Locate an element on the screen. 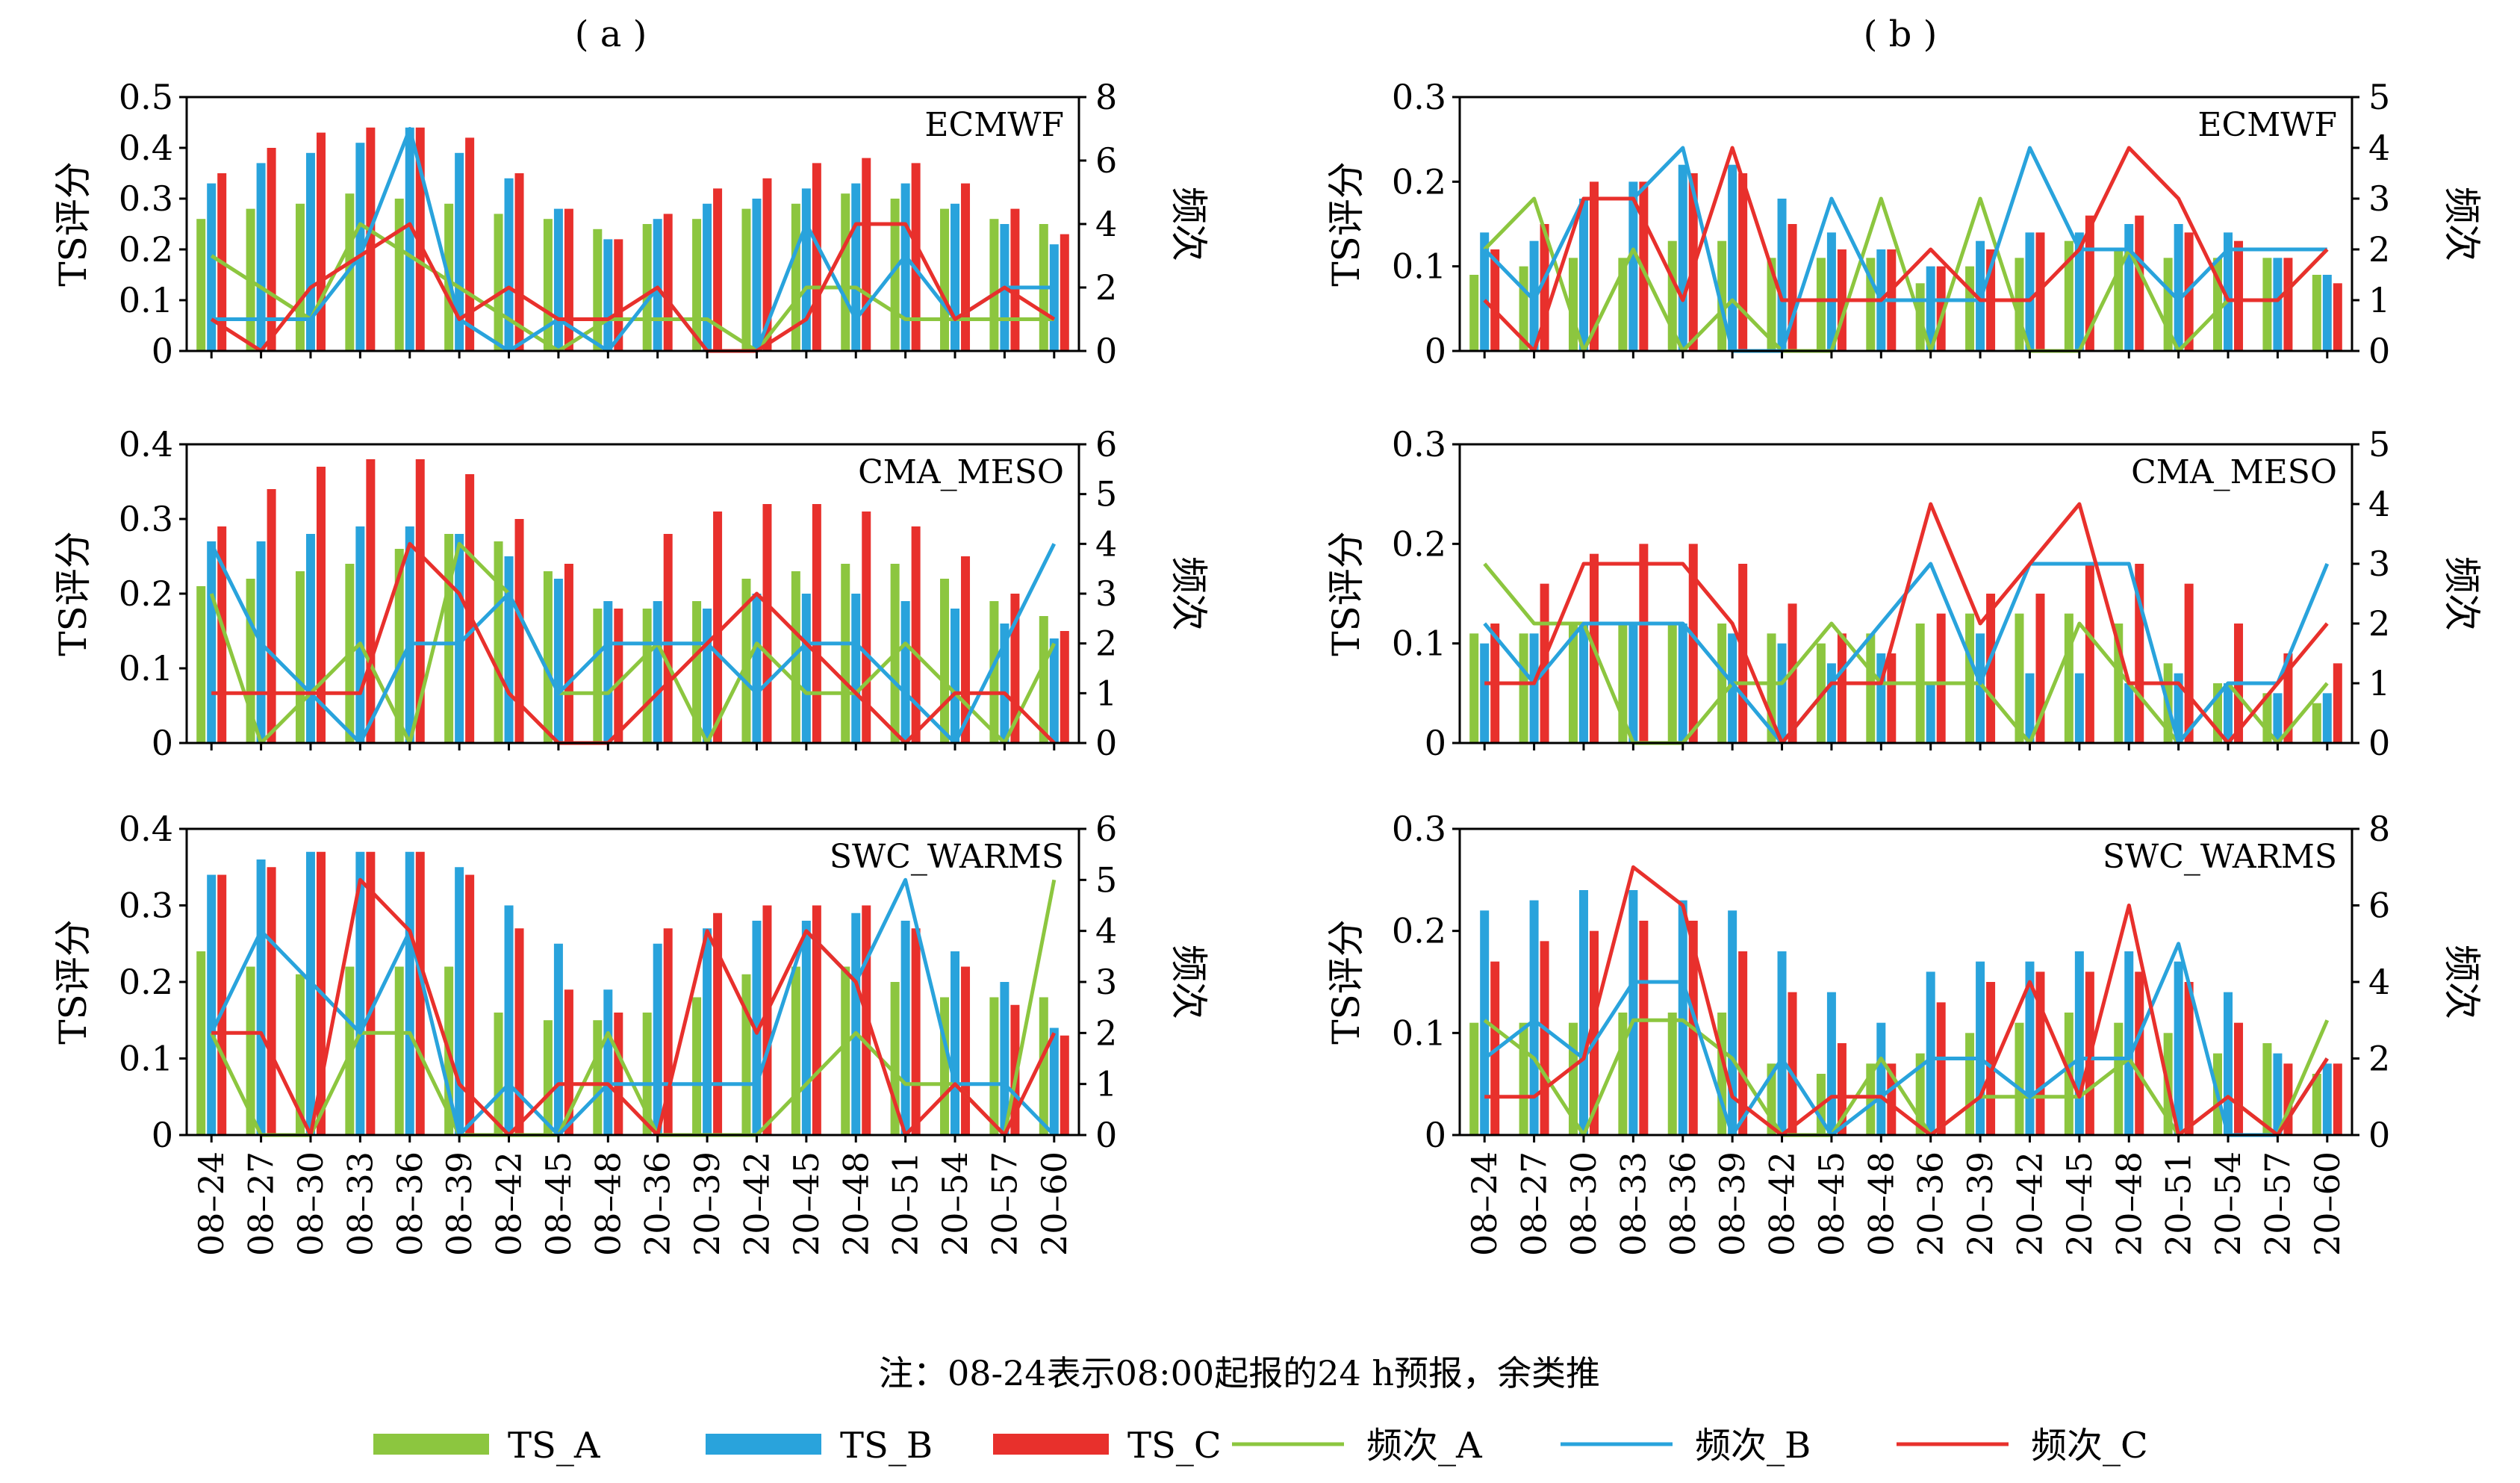 Image resolution: width=2520 pixels, height=1483 pixels. x-tick-label: 20–60 is located at coordinates (1054, 1203).